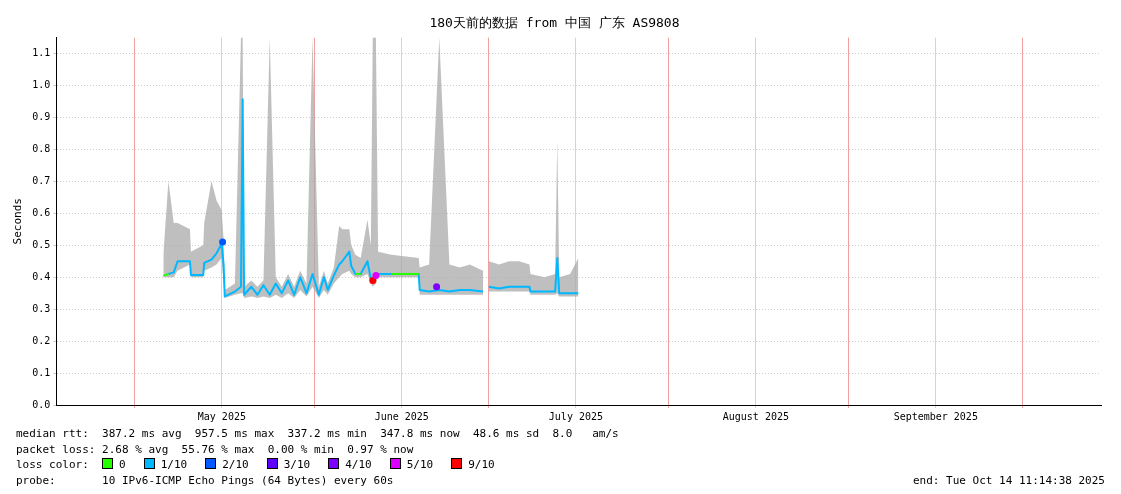 This screenshot has height=494, width=1121. I want to click on y-tick-label: 0.3, so click(41, 308).